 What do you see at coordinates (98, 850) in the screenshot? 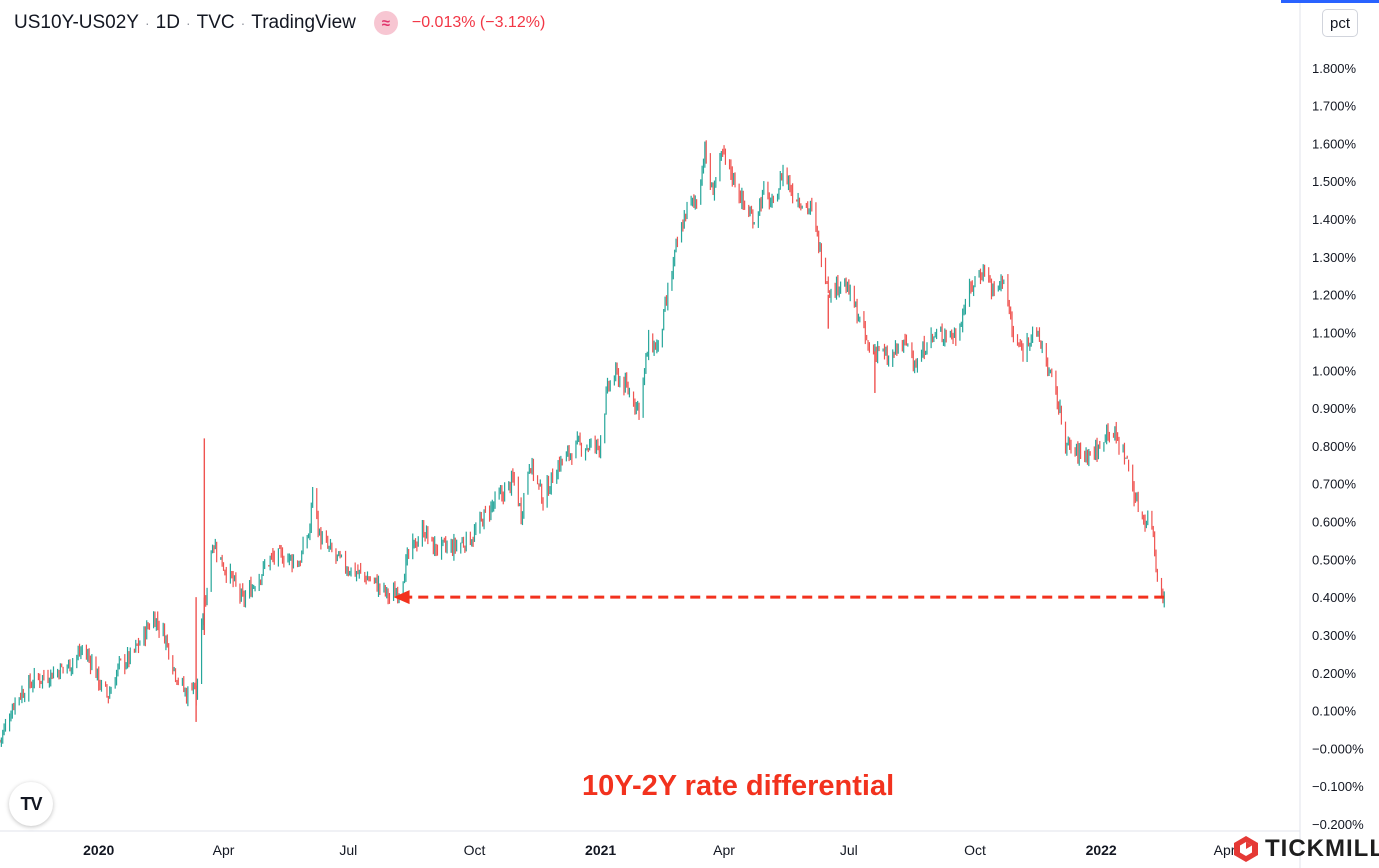
I see `x-tick-label: 2020` at bounding box center [98, 850].